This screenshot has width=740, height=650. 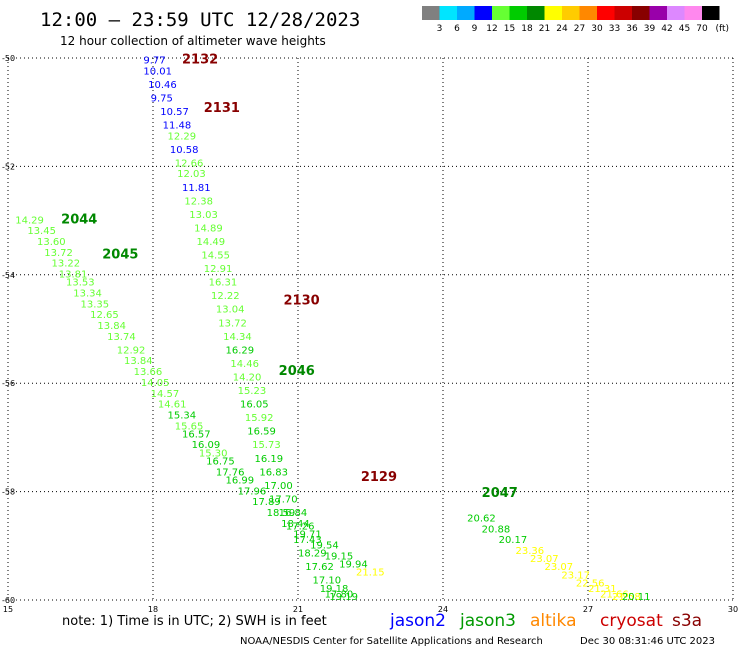 What do you see at coordinates (297, 371) in the screenshot?
I see `pass-label: 2046` at bounding box center [297, 371].